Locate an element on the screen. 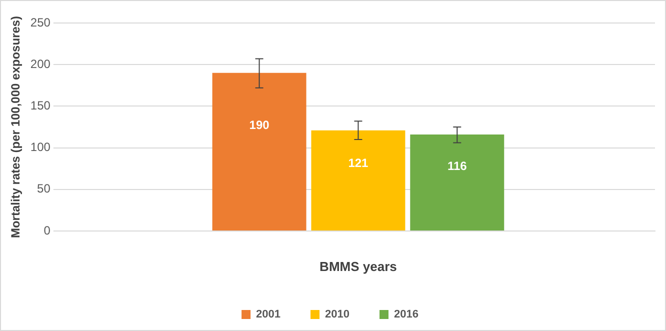 This screenshot has width=666, height=331. x-axis-title: BMMS years is located at coordinates (358, 266).